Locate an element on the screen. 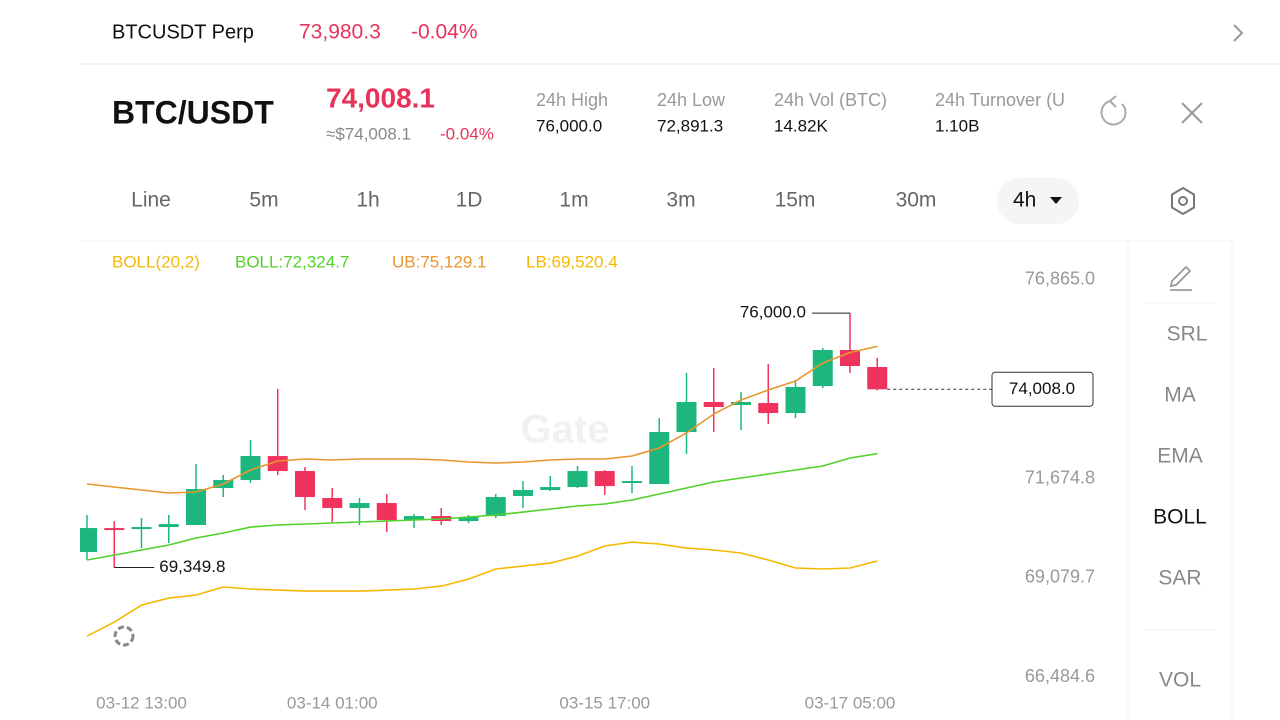  y-tick-label: 76,865.0 is located at coordinates (1060, 279).